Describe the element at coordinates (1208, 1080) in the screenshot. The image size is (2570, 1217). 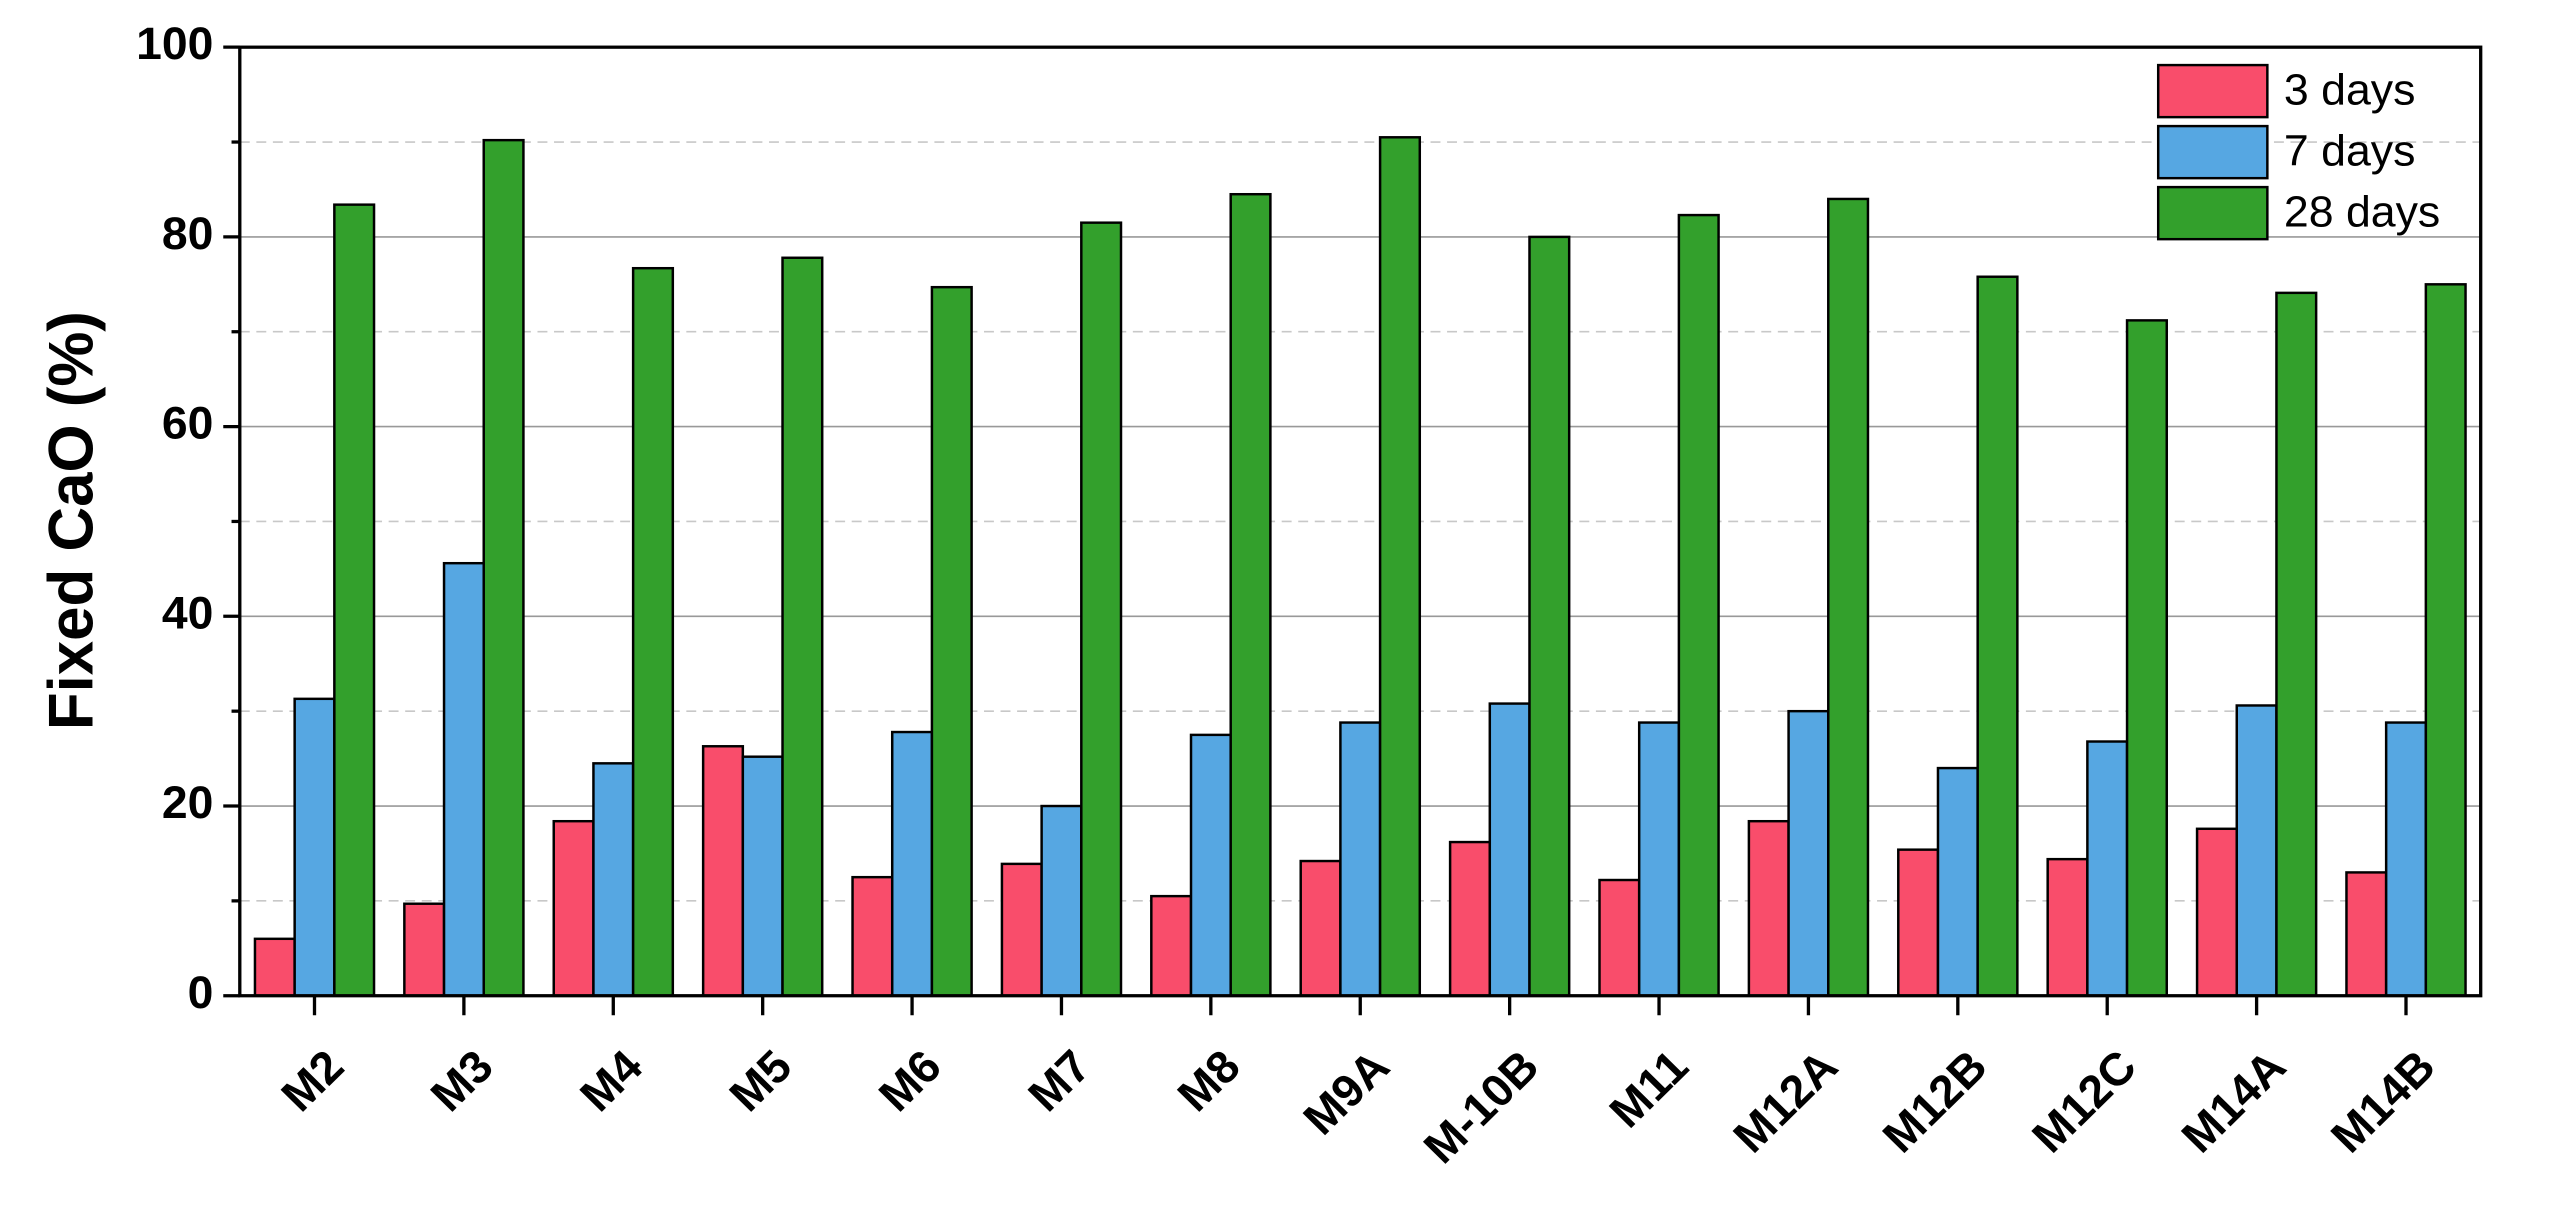
I see `x-tick-label: M8` at that location.